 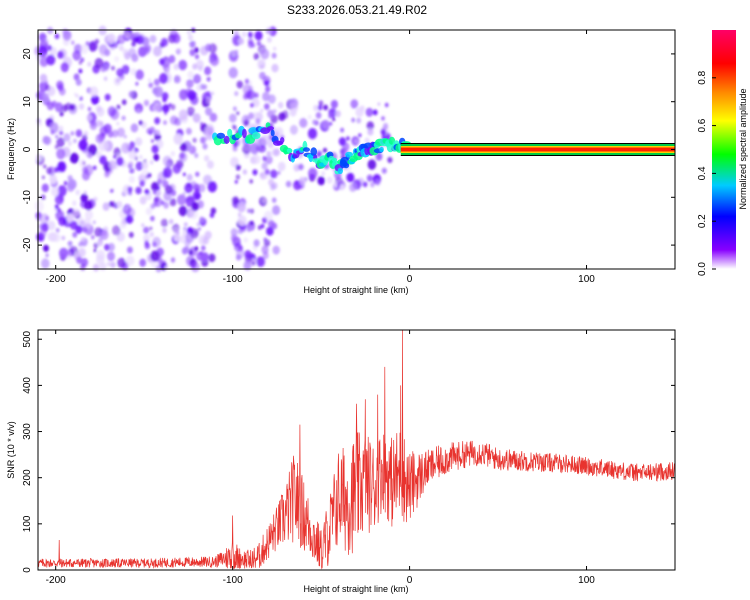 I want to click on spectrogram-xlabel: Height of straight line (km), so click(x=355, y=290).